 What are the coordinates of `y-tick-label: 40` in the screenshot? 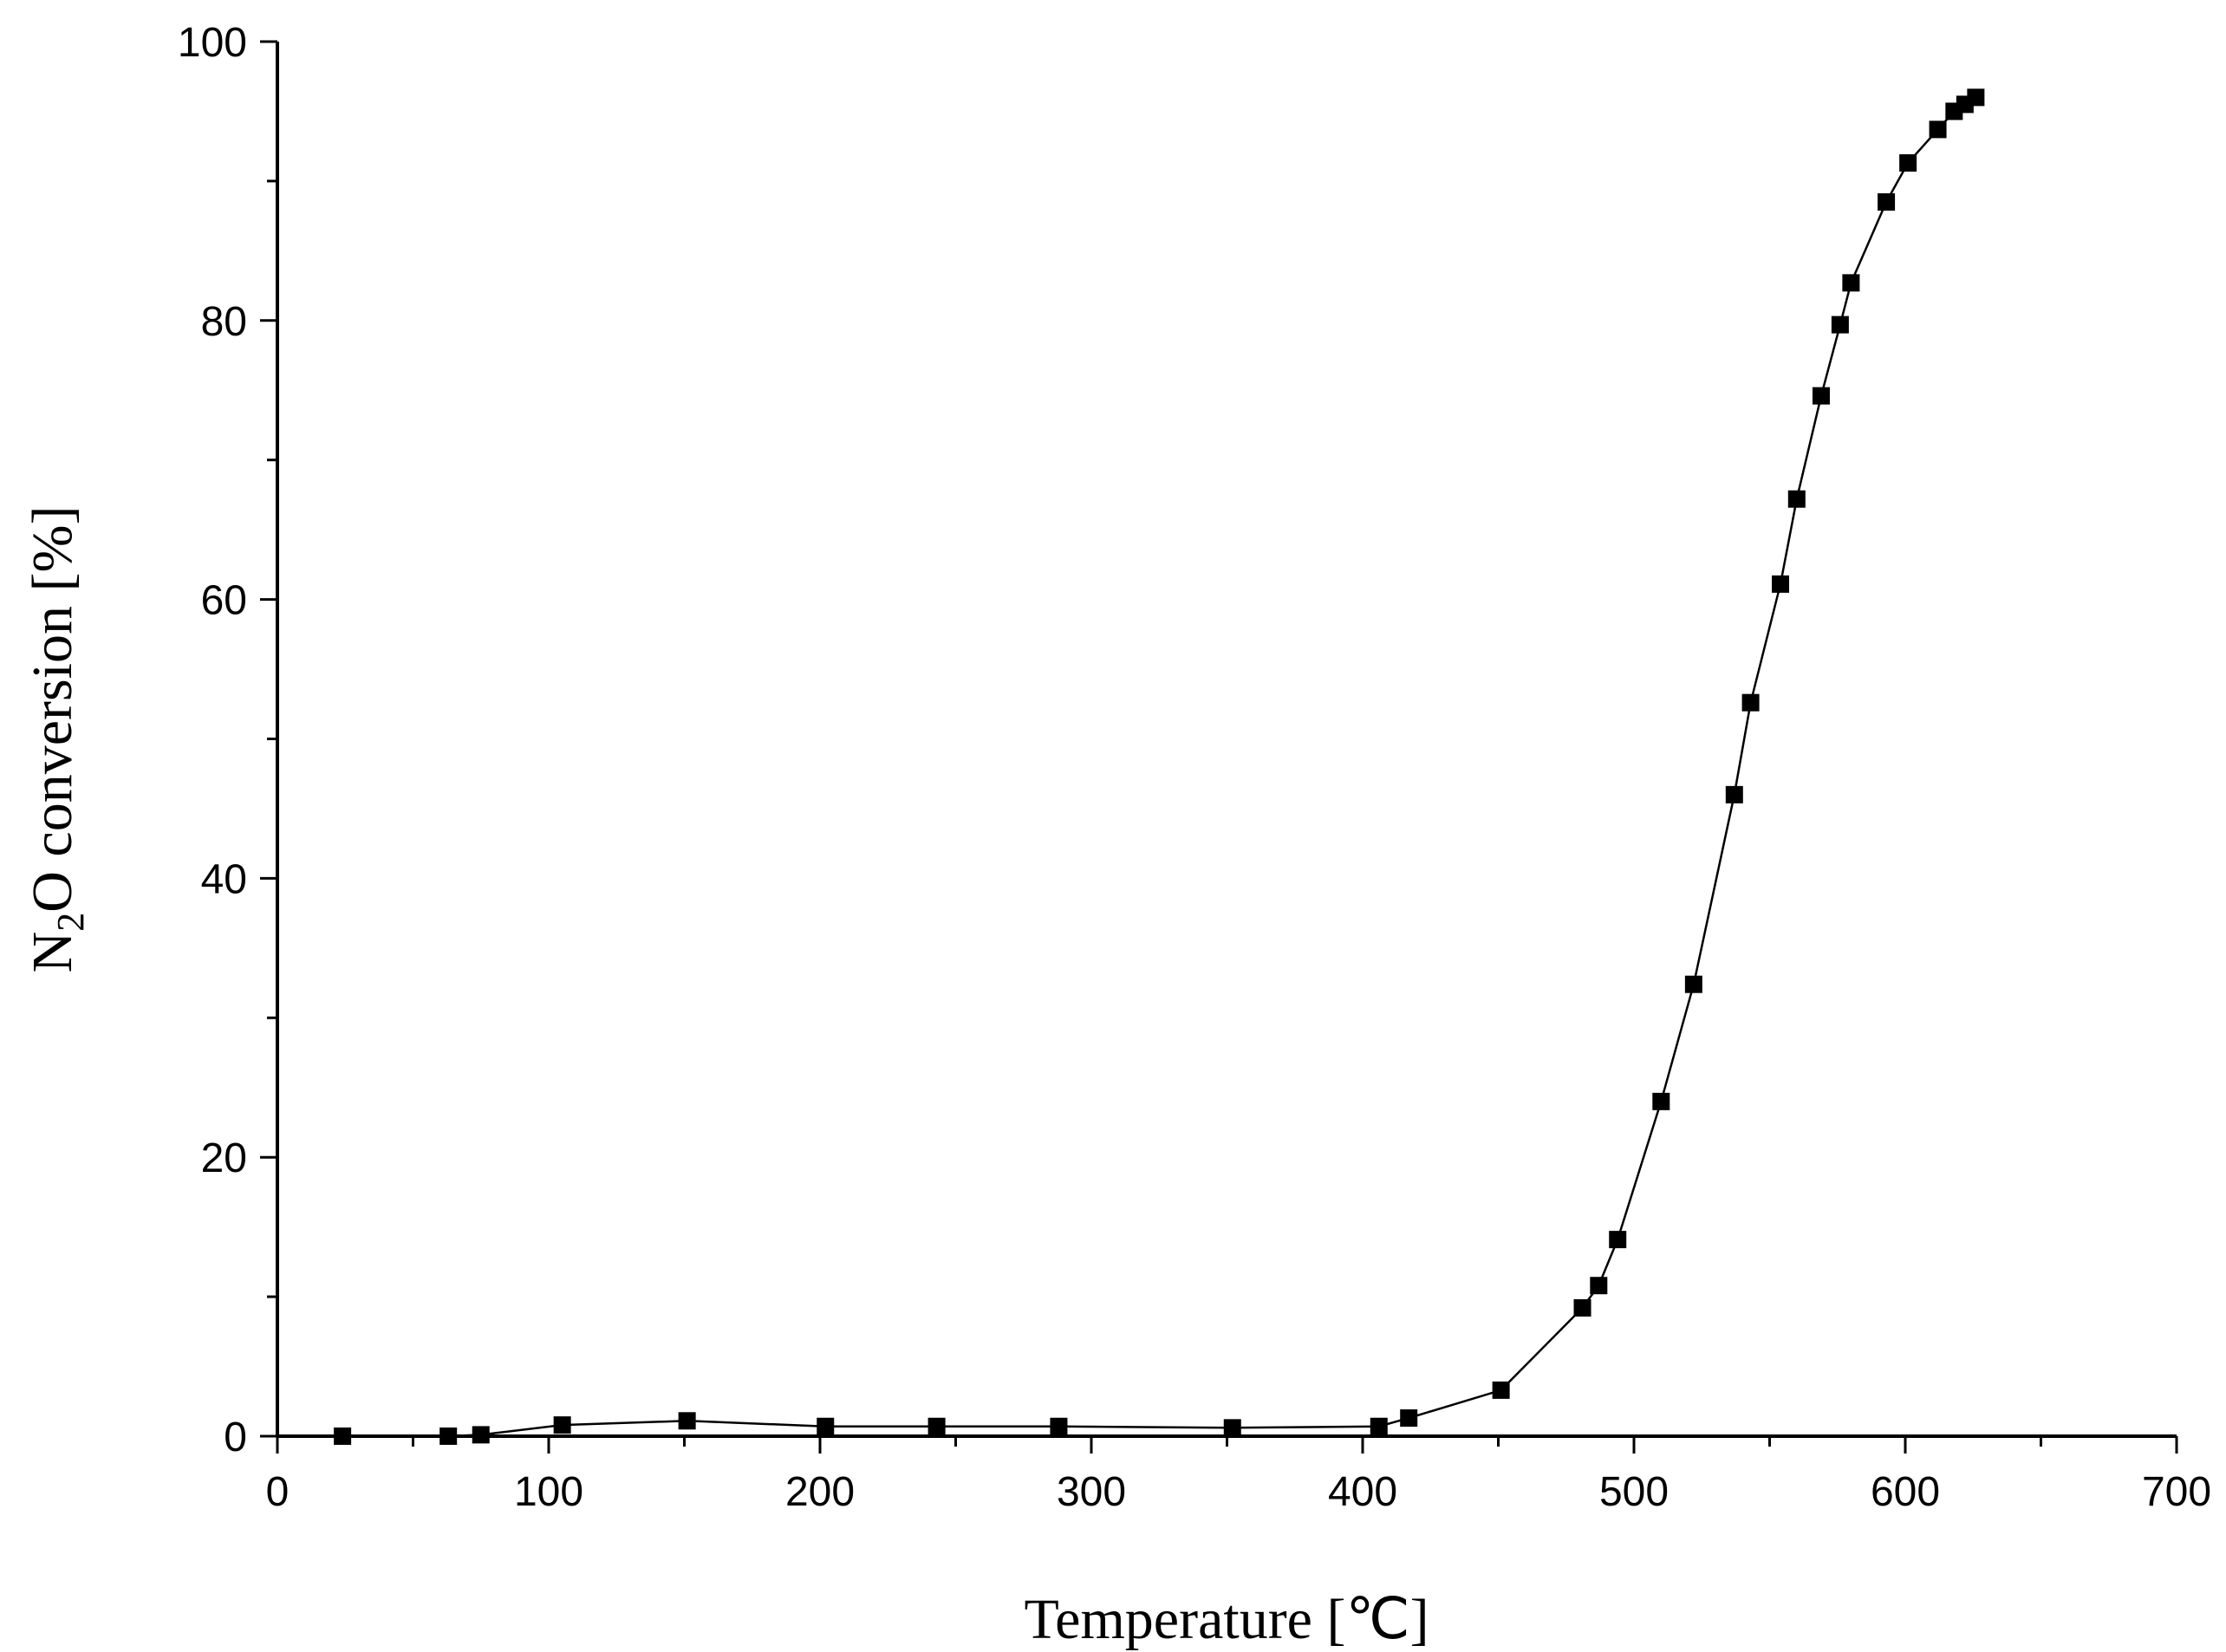 It's located at (224, 879).